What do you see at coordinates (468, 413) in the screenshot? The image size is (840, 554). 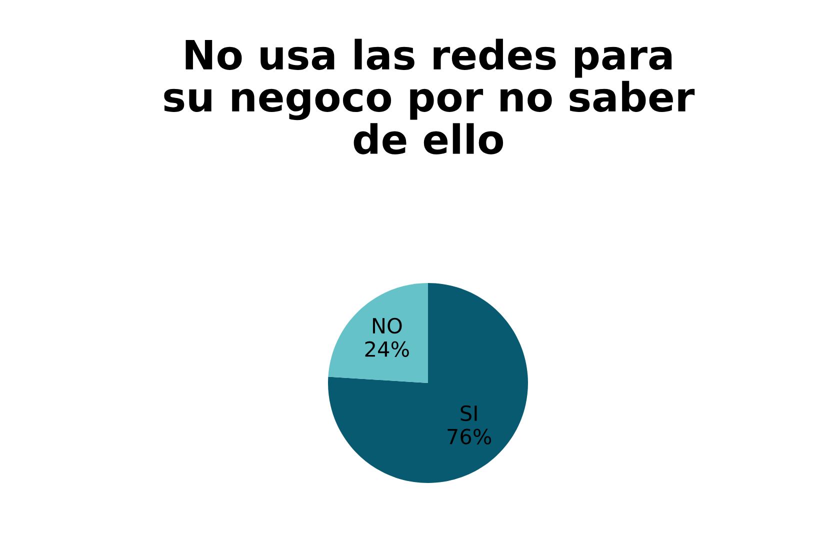 I see `slice-label: SI` at bounding box center [468, 413].